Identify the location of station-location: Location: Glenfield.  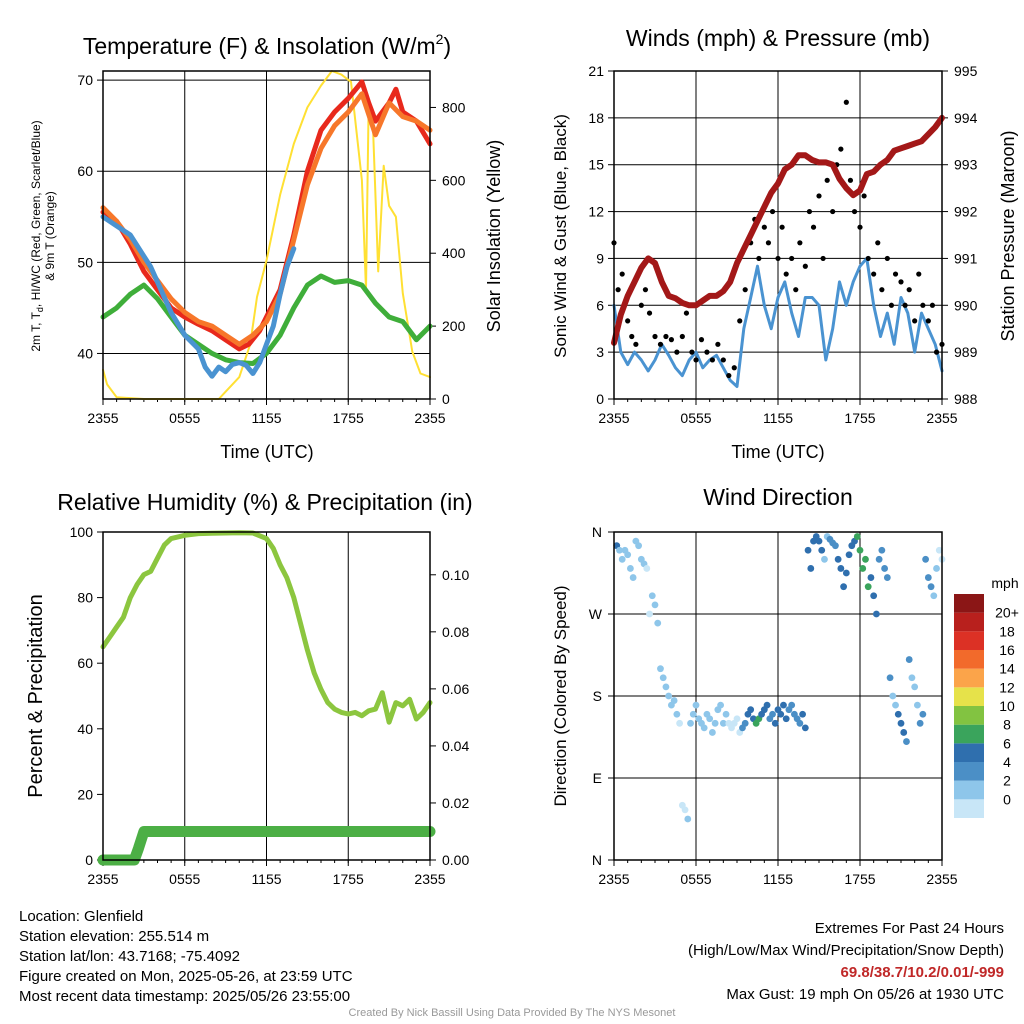
(81, 916).